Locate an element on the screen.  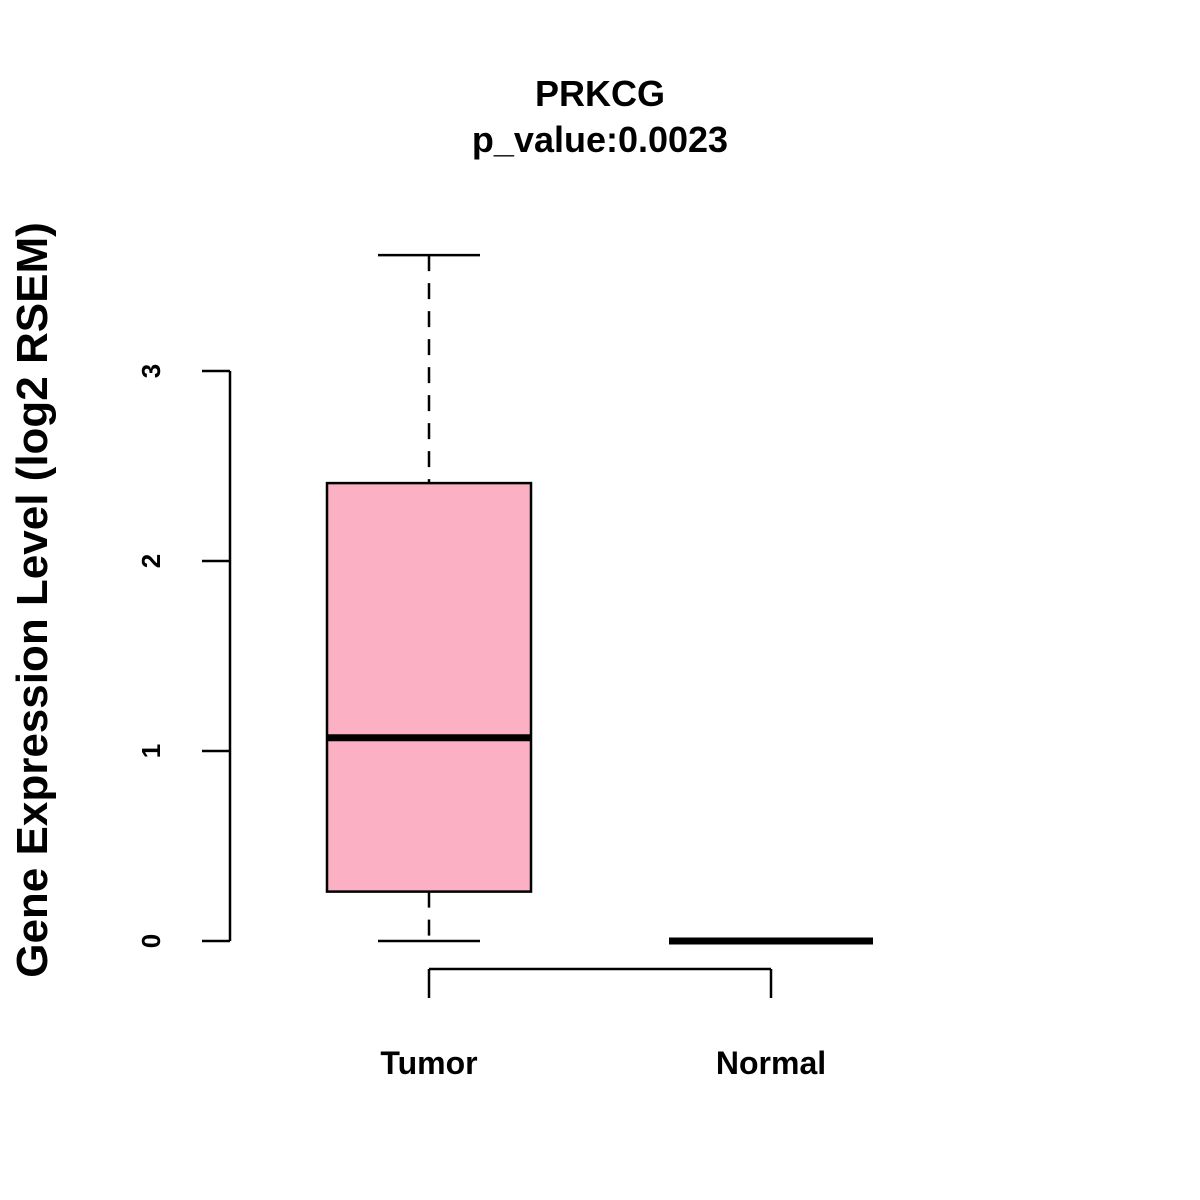
box-iqr is located at coordinates (429, 687).